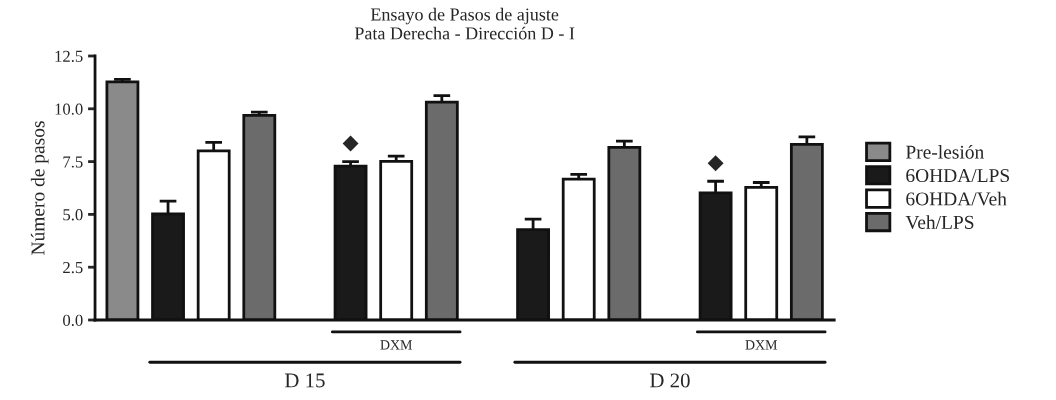 This screenshot has width=1056, height=400. What do you see at coordinates (73, 320) in the screenshot?
I see `y-tick-label: 0.0` at bounding box center [73, 320].